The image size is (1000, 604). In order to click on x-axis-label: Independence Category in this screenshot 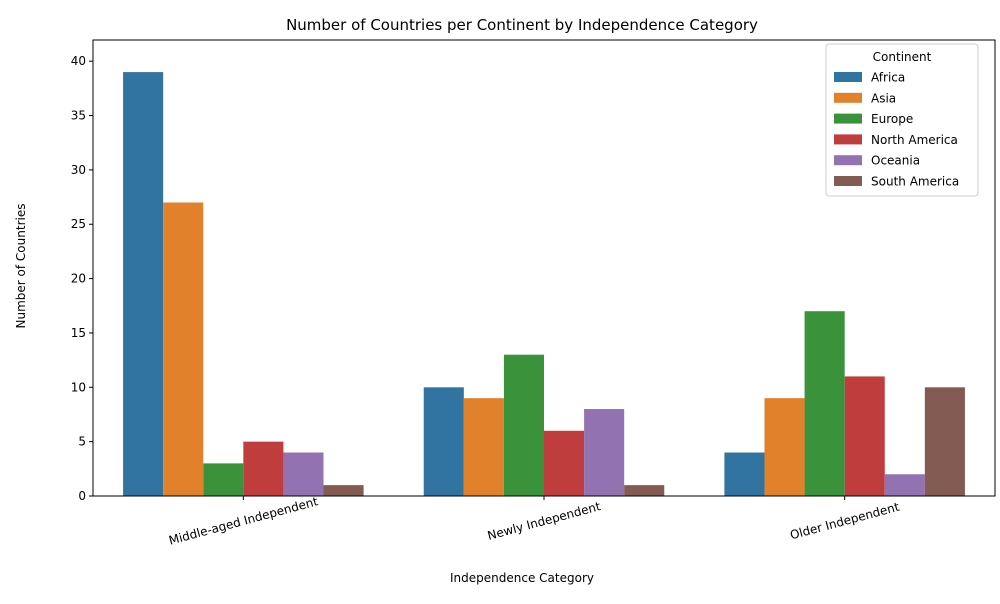, I will do `click(522, 578)`.